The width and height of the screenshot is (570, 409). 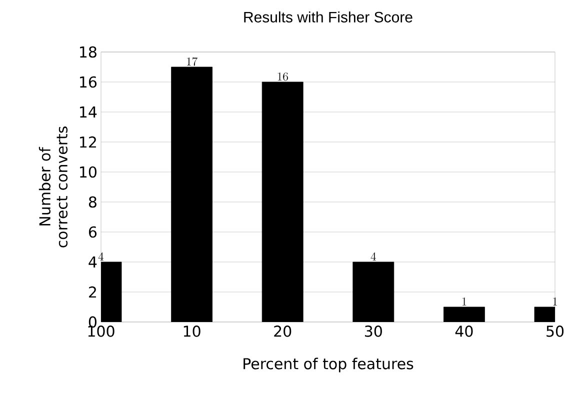 I want to click on x-tick-label: 30, so click(x=373, y=331).